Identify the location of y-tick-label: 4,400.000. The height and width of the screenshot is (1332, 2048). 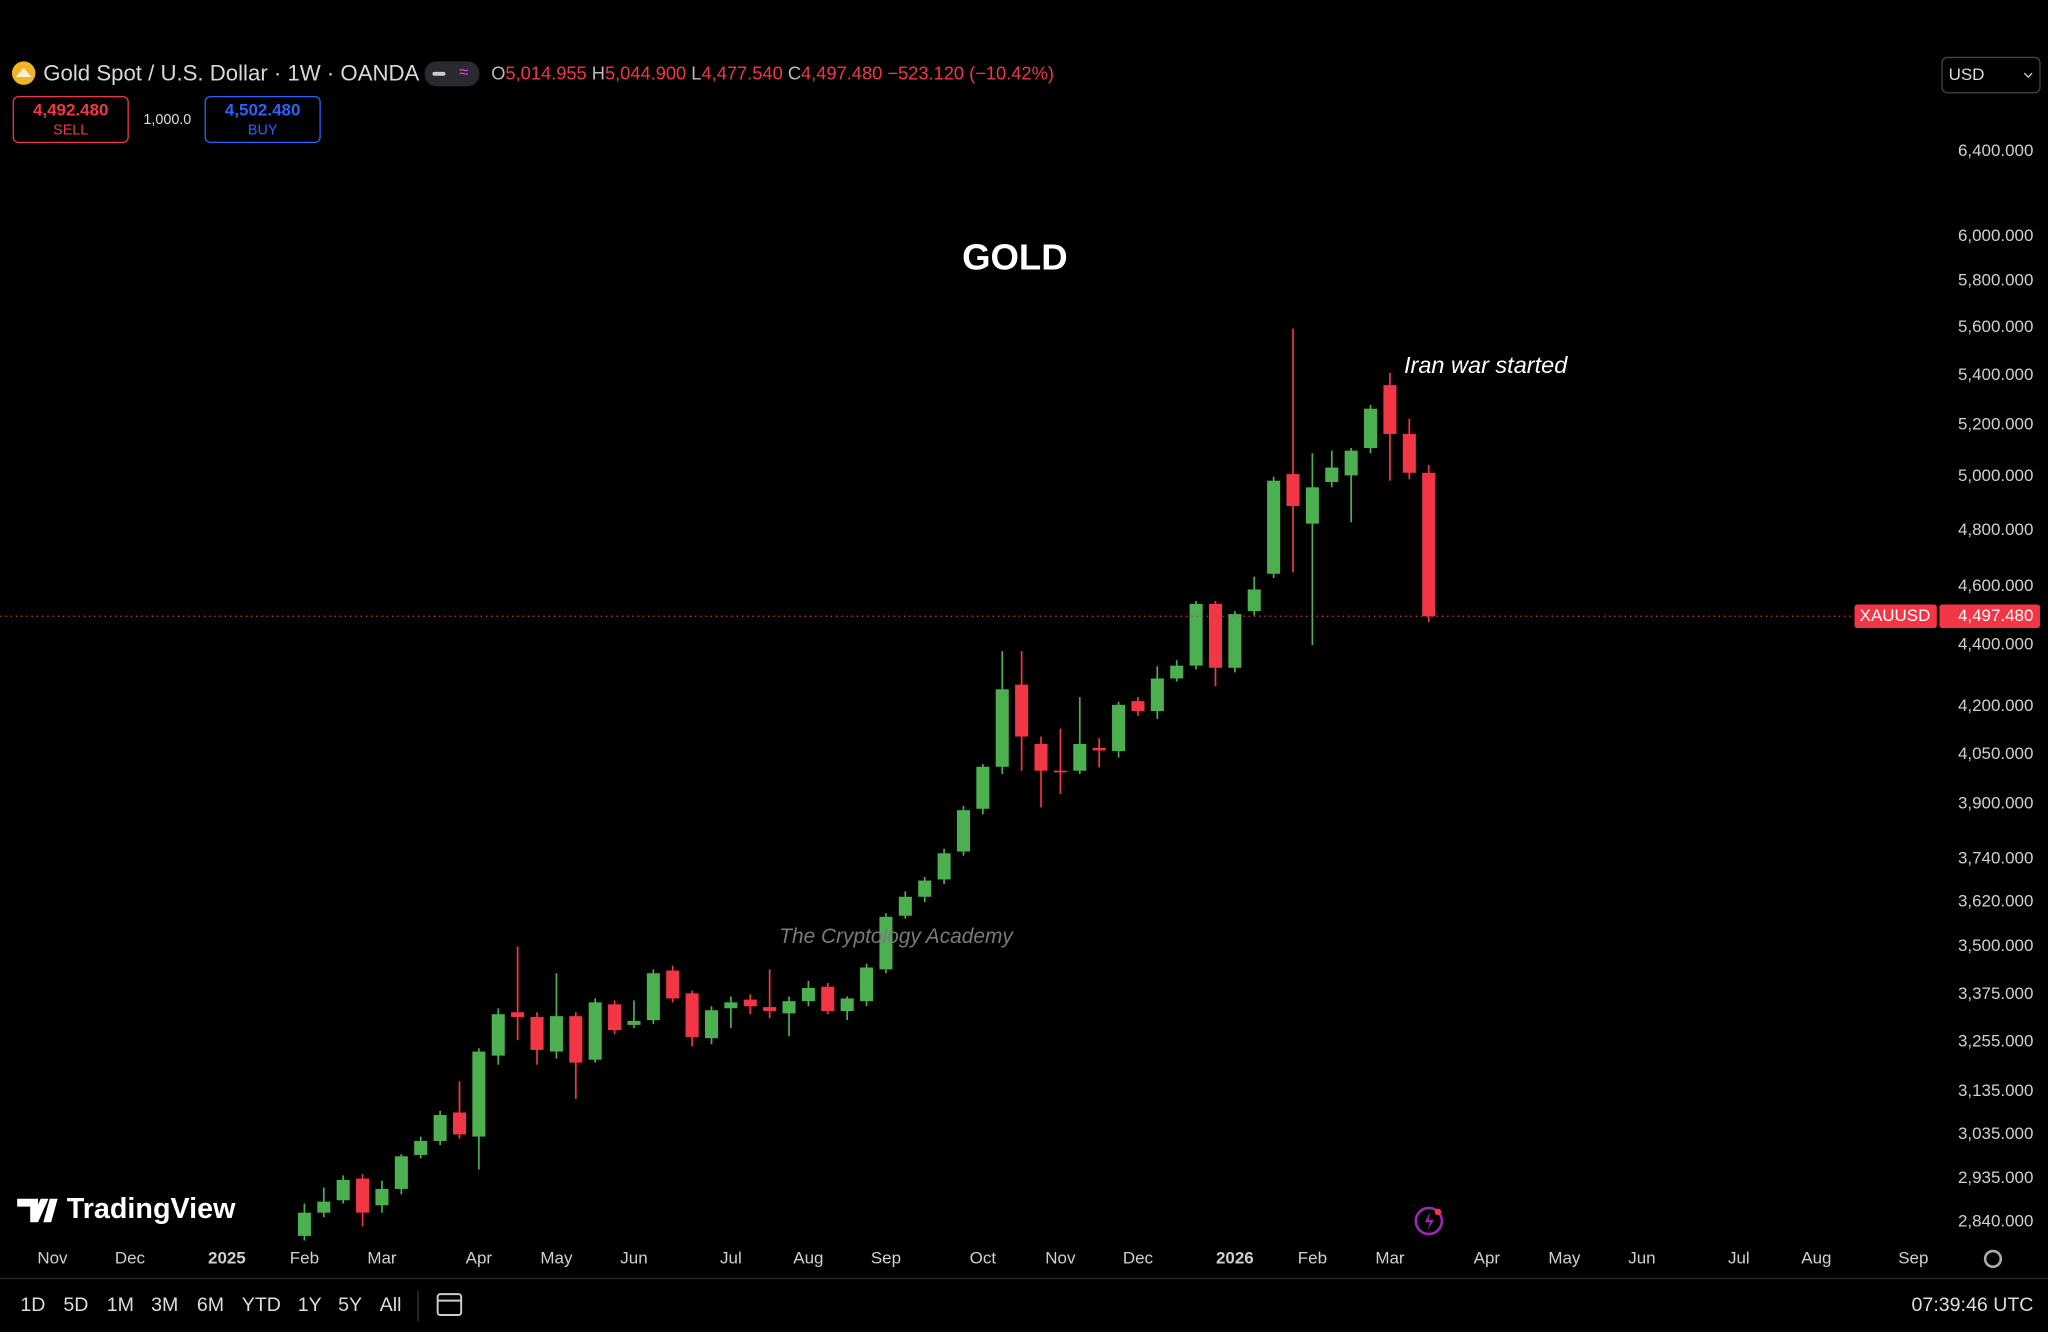
(1996, 644).